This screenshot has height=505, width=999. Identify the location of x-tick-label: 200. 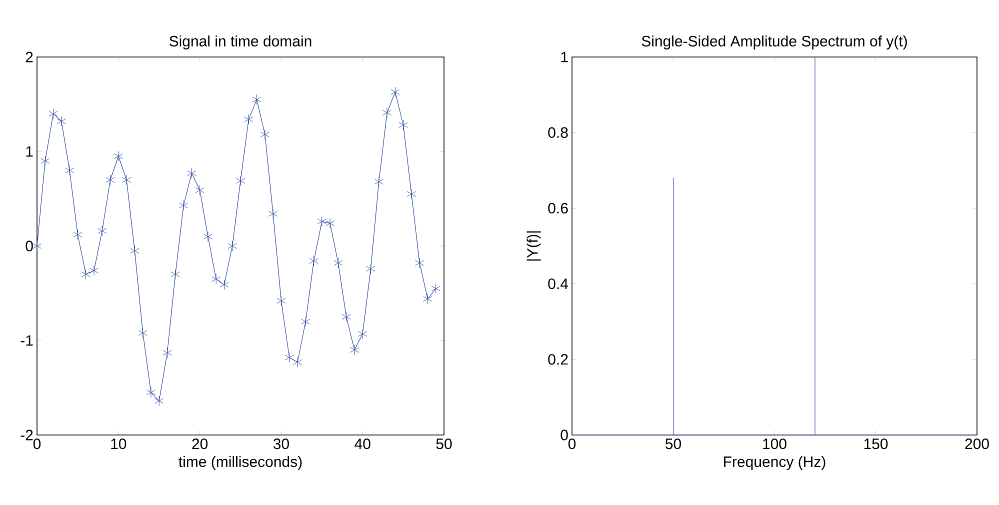
(977, 444).